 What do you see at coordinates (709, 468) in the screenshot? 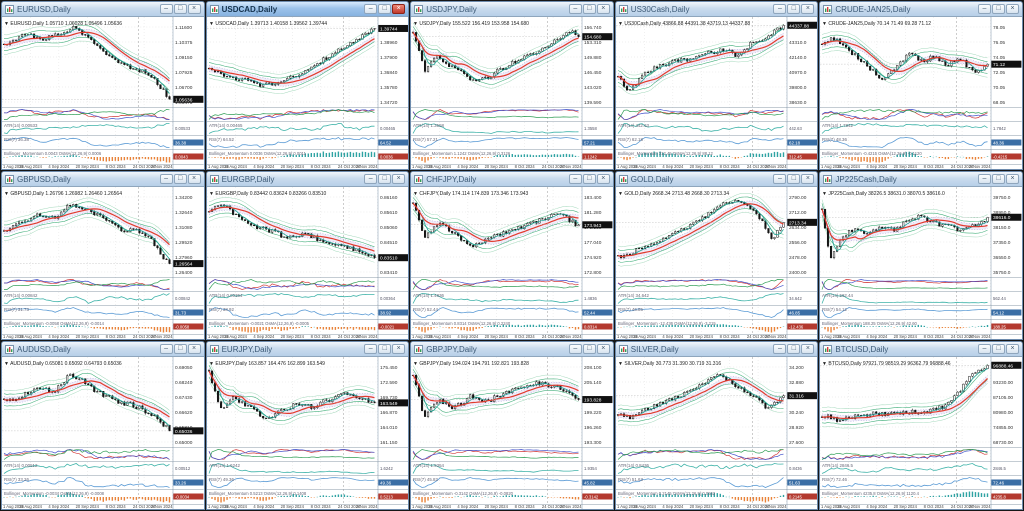
I see `indicator-pane-atr: ATR(14) 0.8436 0.8436` at bounding box center [709, 468].